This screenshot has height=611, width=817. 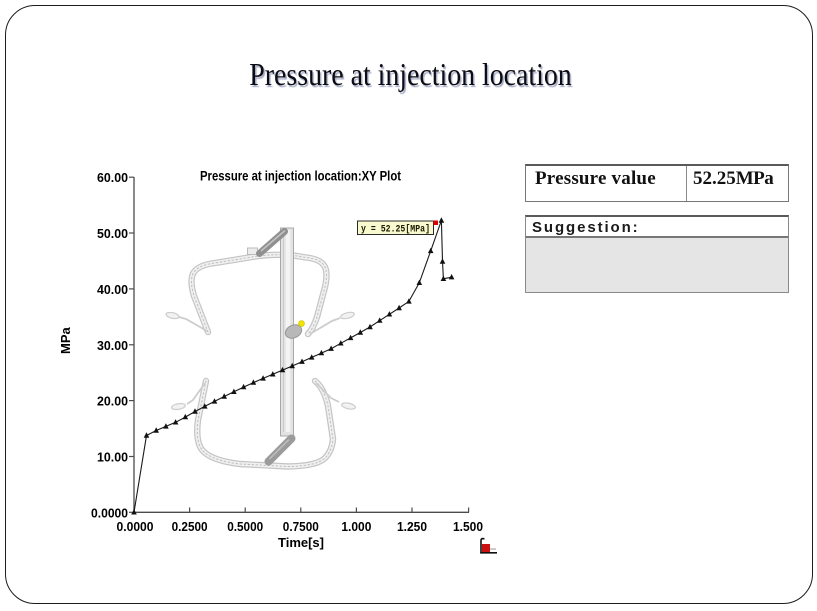 I want to click on svg-text: 1.500, so click(x=468, y=526).